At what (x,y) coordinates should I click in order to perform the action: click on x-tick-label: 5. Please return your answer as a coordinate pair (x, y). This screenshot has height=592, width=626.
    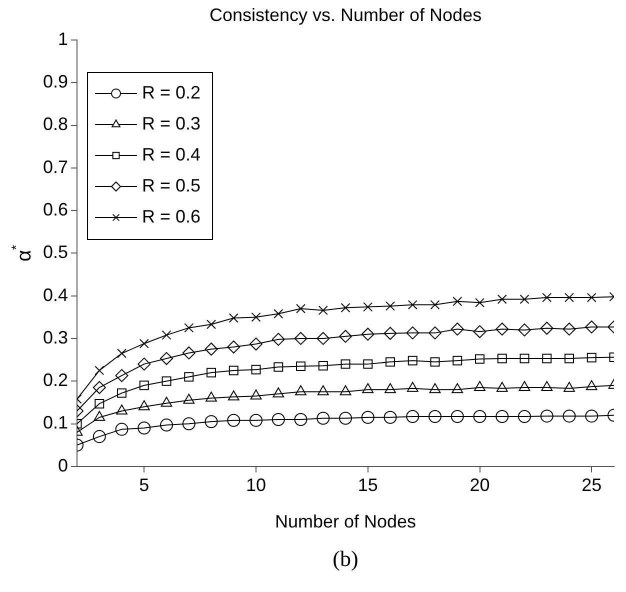
    Looking at the image, I should click on (144, 485).